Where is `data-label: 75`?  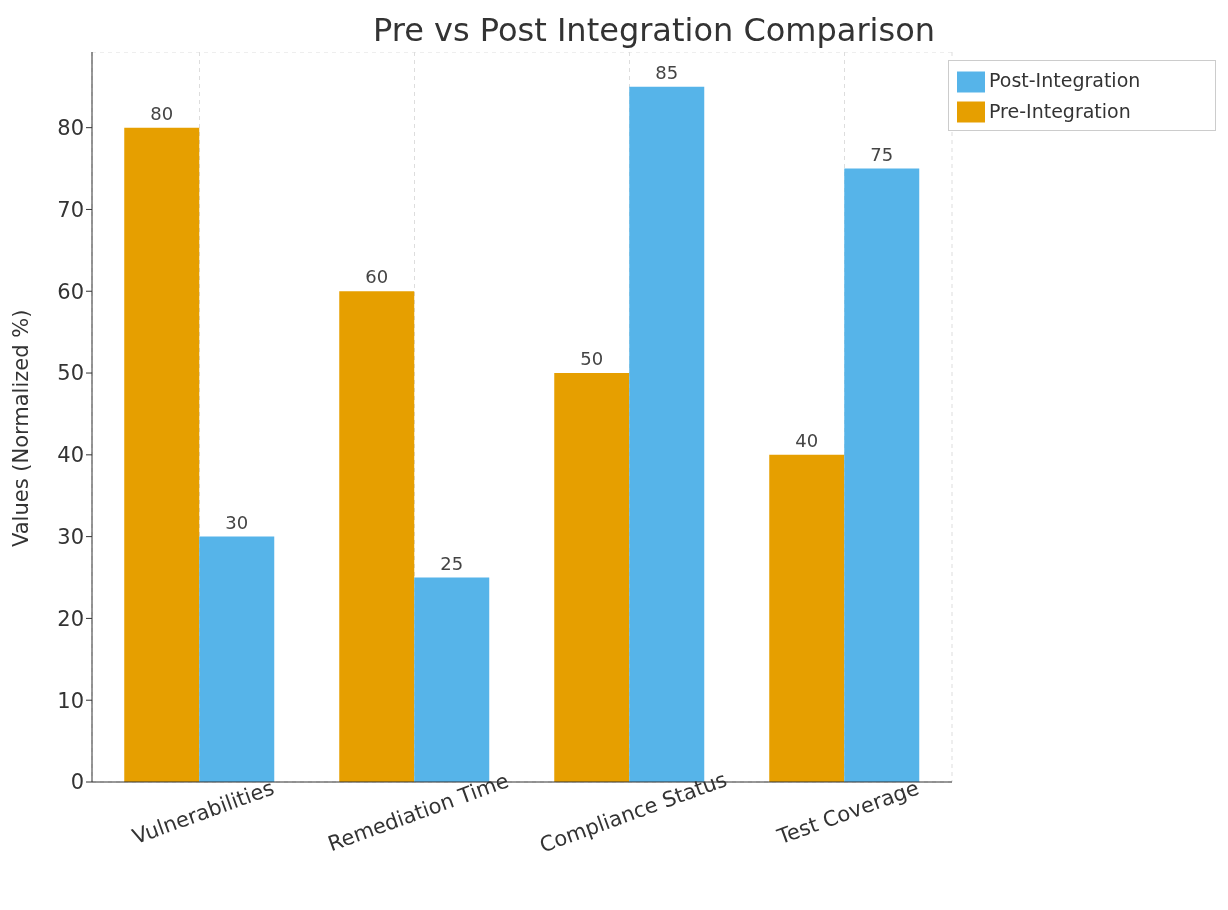 data-label: 75 is located at coordinates (882, 154).